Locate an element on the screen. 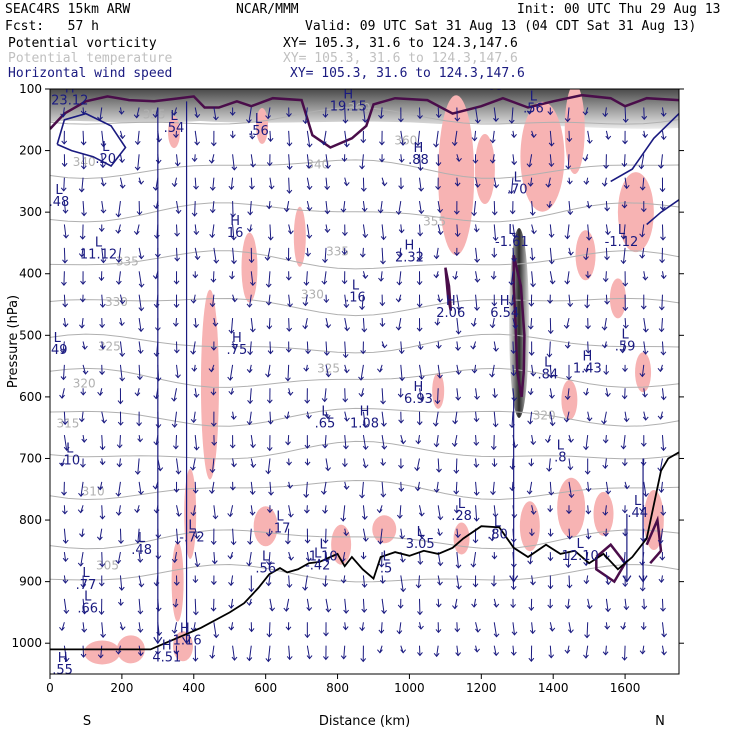 This screenshot has height=740, width=740. extremum-type: H is located at coordinates (63, 658).